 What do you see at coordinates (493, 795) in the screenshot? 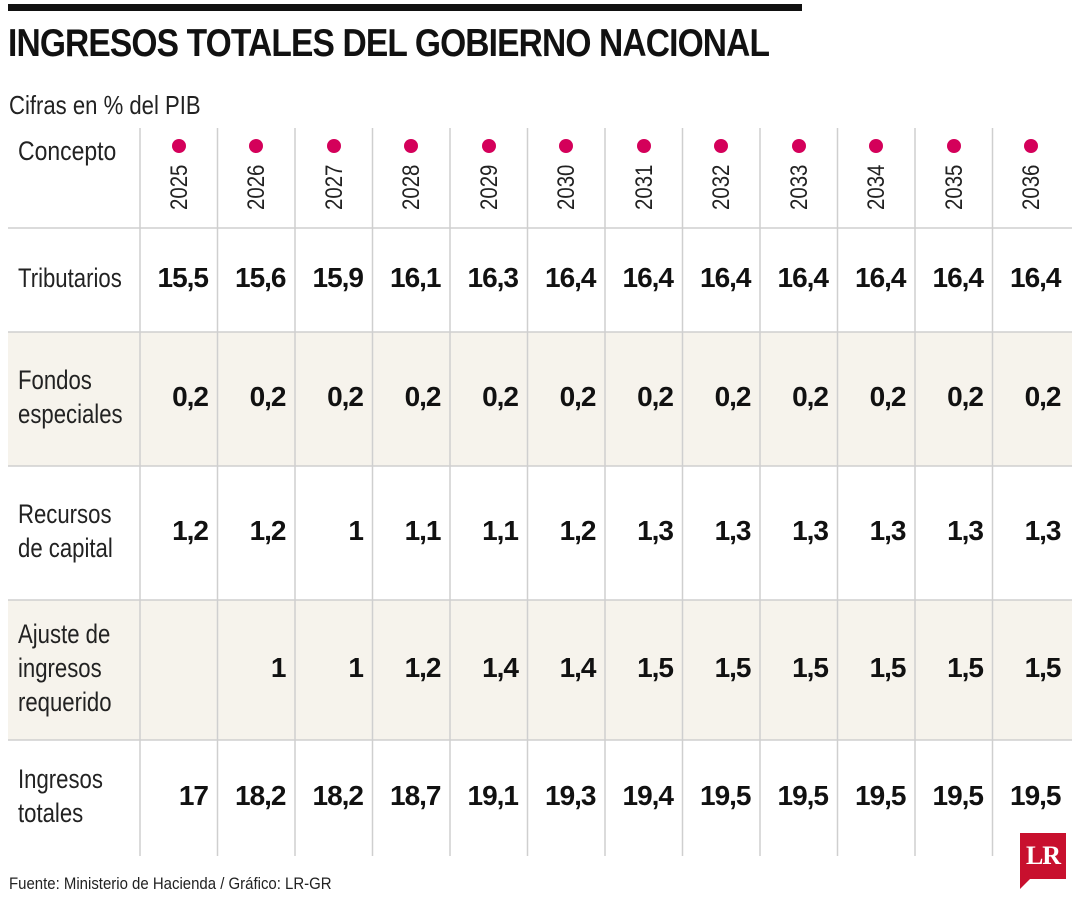
I see `value-cell: 19,1` at bounding box center [493, 795].